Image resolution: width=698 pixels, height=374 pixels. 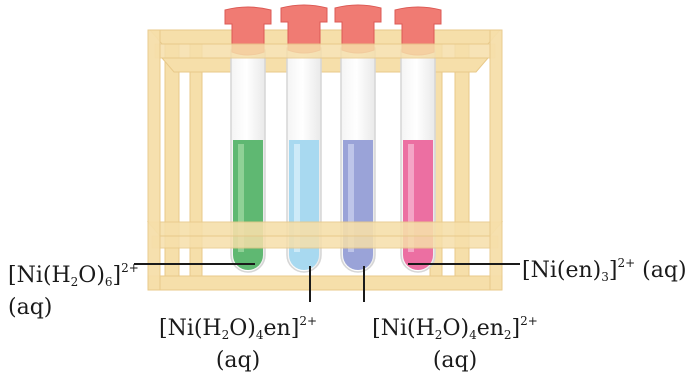 I want to click on rack-middle-shelf, so click(x=325, y=235).